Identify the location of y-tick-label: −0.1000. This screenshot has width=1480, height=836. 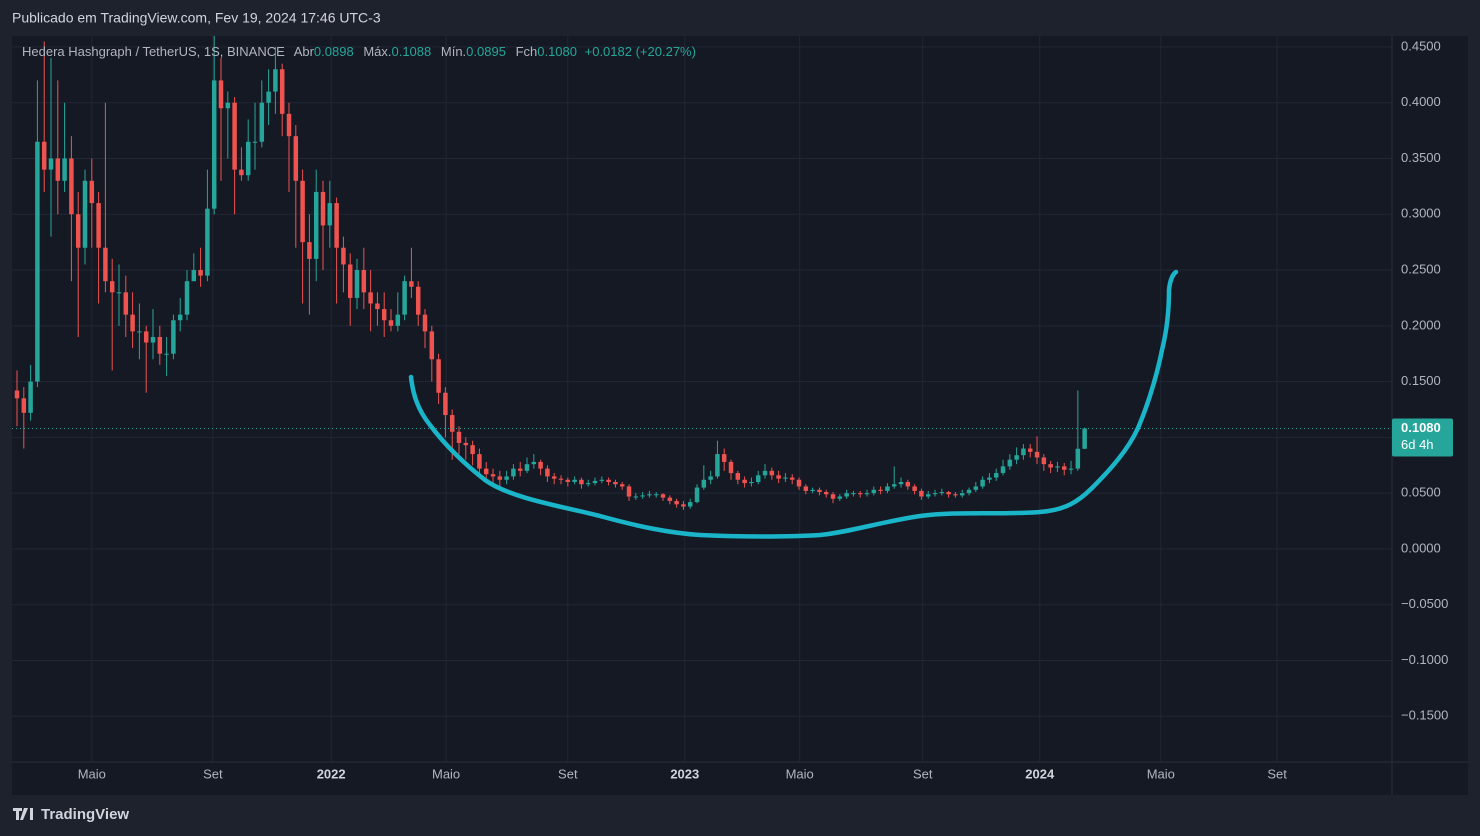
(1424, 659).